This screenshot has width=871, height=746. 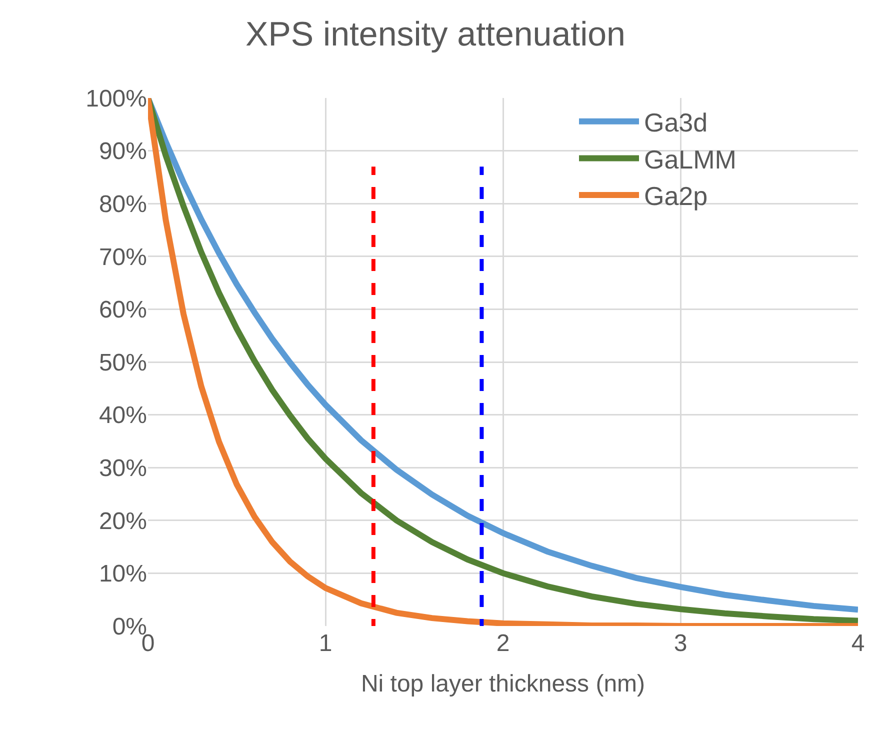 I want to click on x-tick-label: 1, so click(x=325, y=643).